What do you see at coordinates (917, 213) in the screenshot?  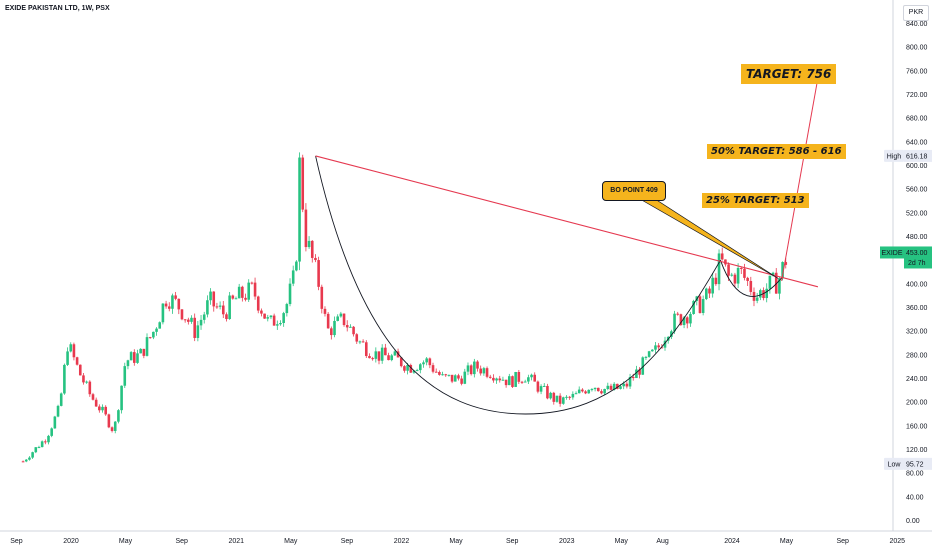 I see `y-tick-label: 520.00` at bounding box center [917, 213].